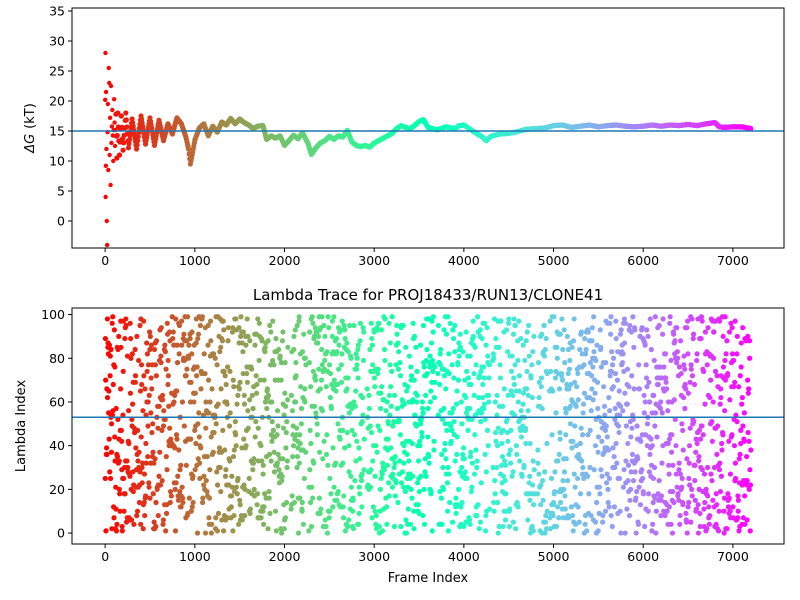 The width and height of the screenshot is (800, 600). Describe the element at coordinates (733, 556) in the screenshot. I see `lambda-x-tick-label: 7000` at that location.